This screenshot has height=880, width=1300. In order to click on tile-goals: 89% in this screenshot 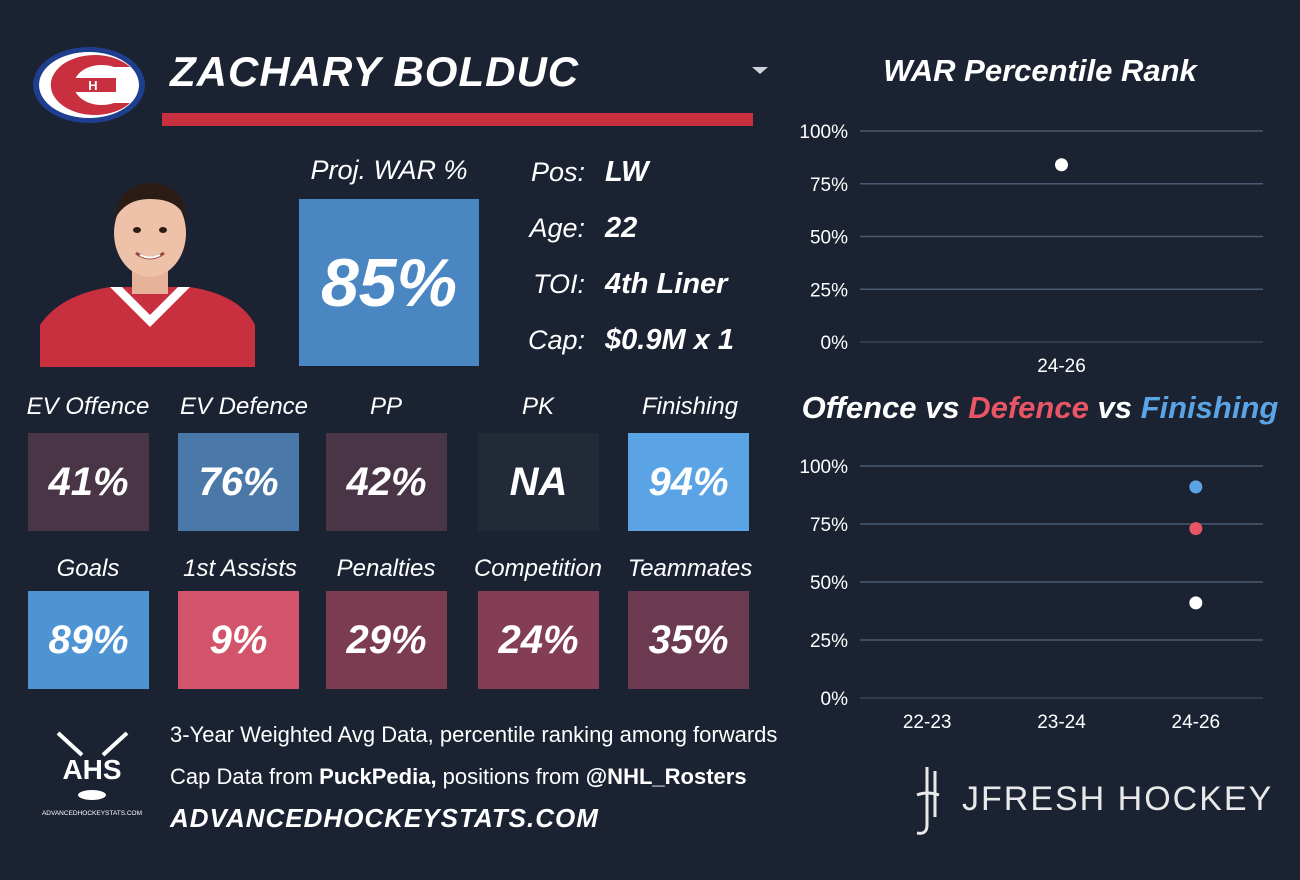, I will do `click(88, 640)`.